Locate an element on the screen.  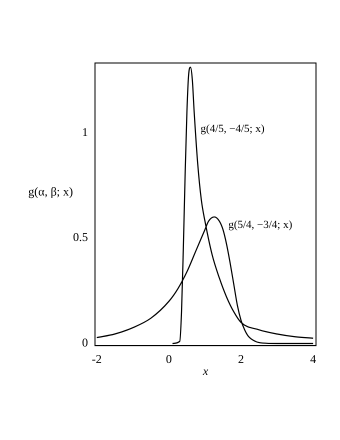
x-tick-label: -2 is located at coordinates (97, 359).